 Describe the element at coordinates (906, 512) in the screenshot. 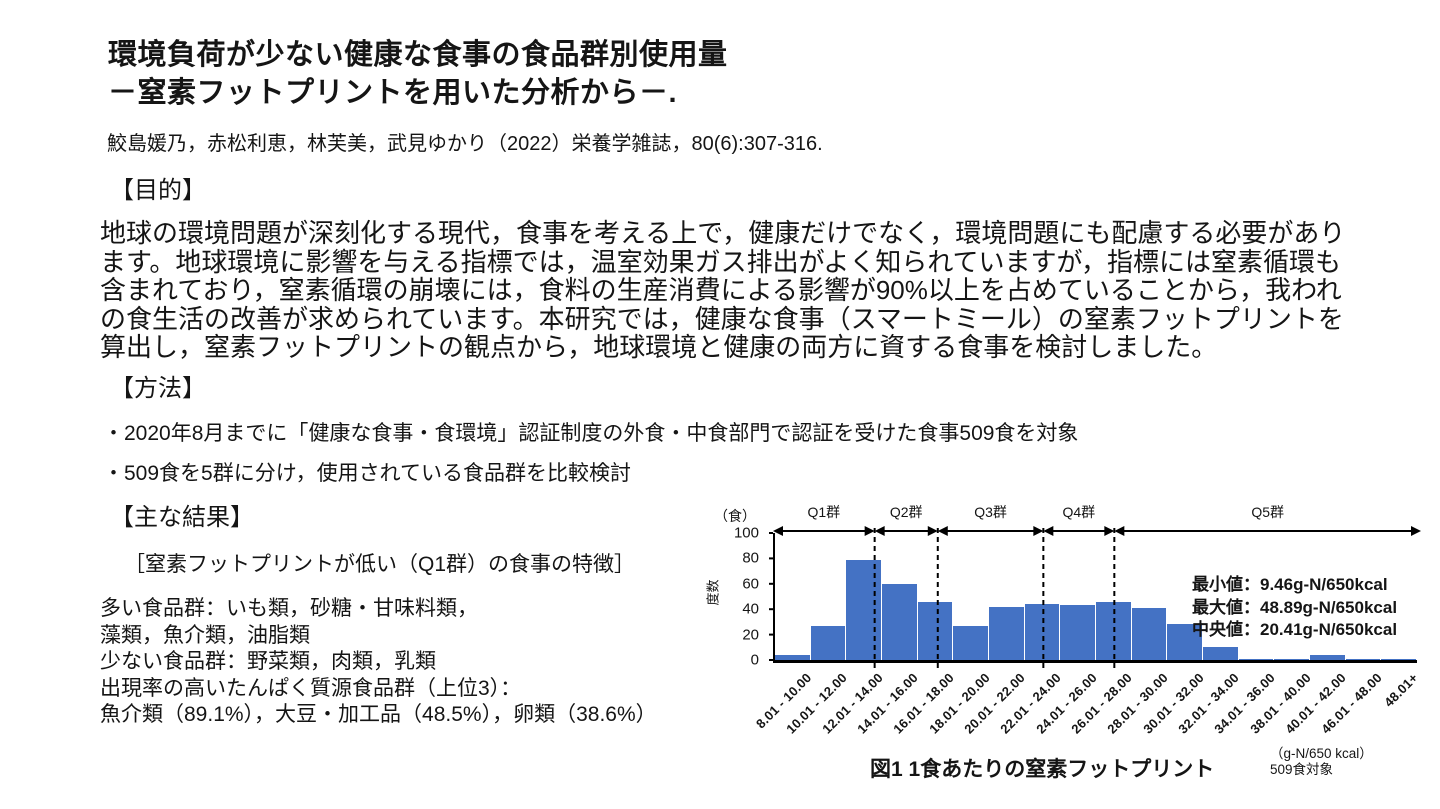

I see `quintile-group-label: Q2群` at that location.